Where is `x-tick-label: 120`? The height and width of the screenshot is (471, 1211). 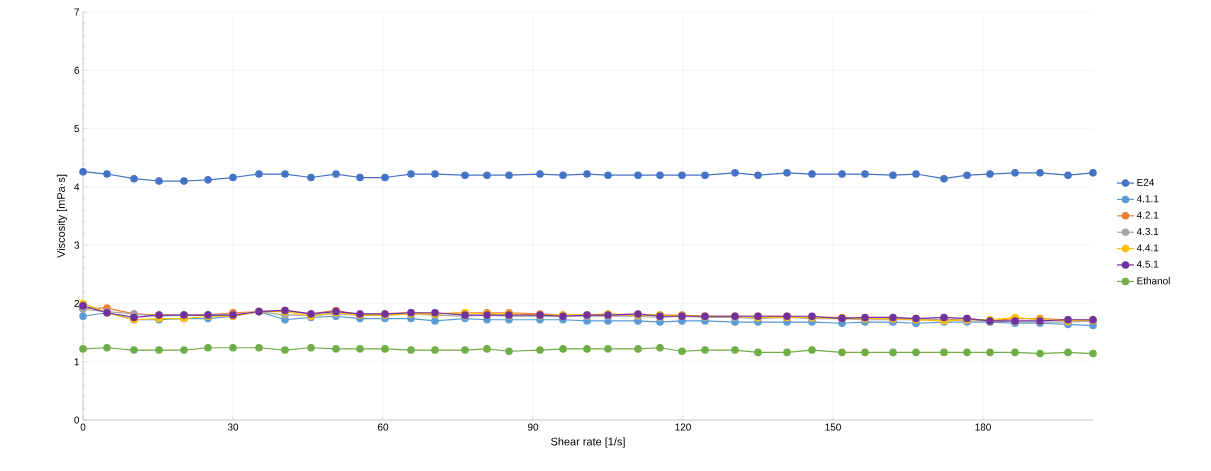 x-tick-label: 120 is located at coordinates (683, 427).